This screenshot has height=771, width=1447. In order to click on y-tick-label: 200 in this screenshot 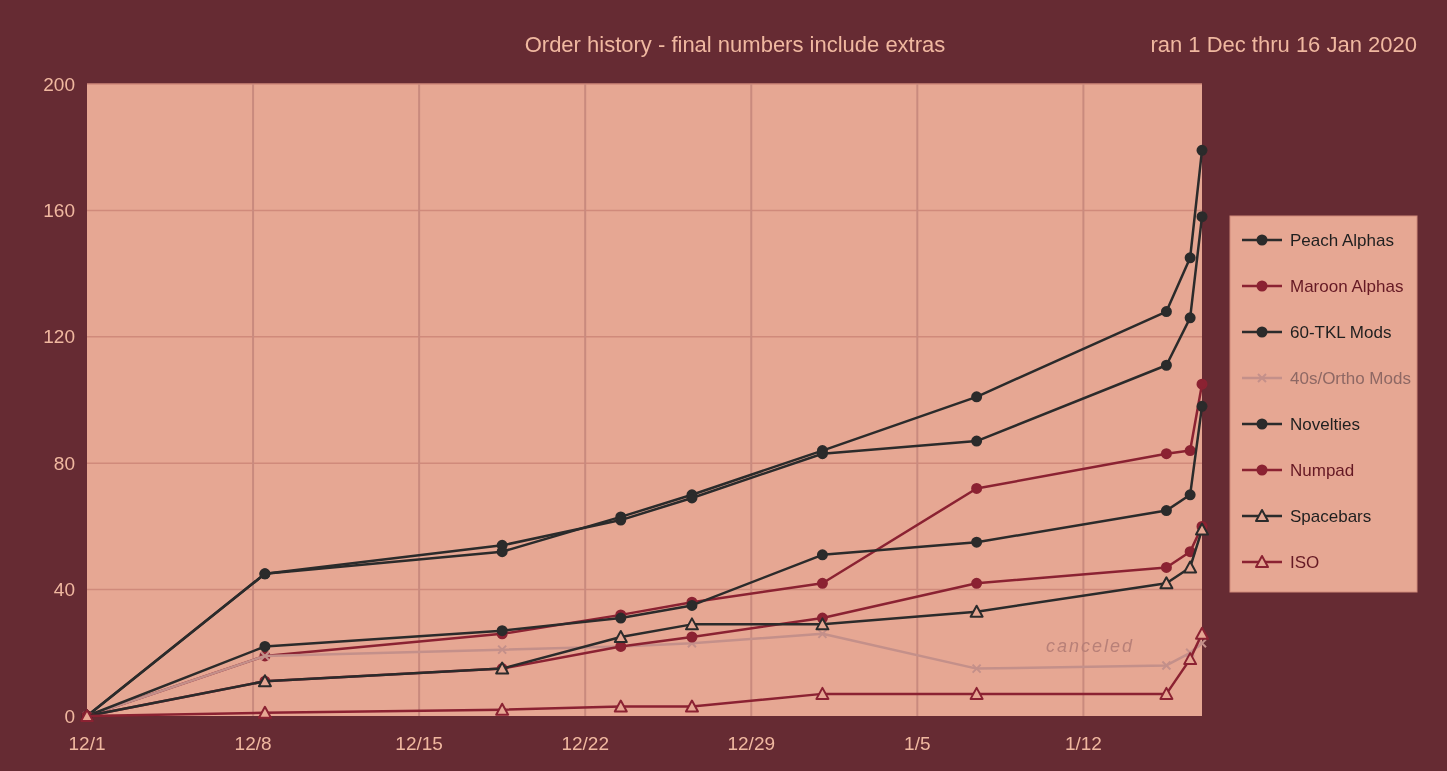, I will do `click(59, 84)`.